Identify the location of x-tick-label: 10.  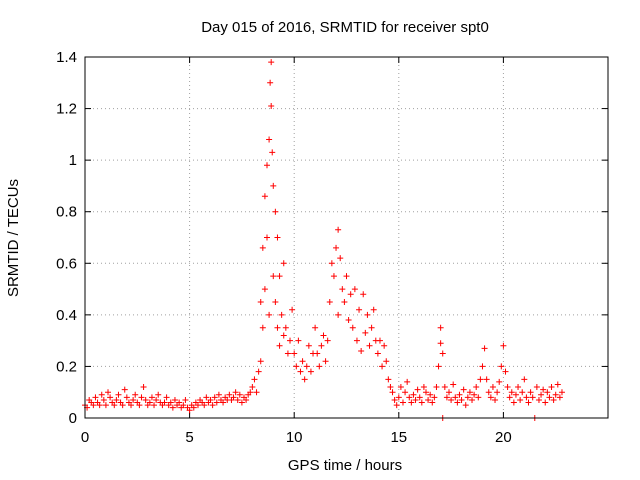
(294, 437).